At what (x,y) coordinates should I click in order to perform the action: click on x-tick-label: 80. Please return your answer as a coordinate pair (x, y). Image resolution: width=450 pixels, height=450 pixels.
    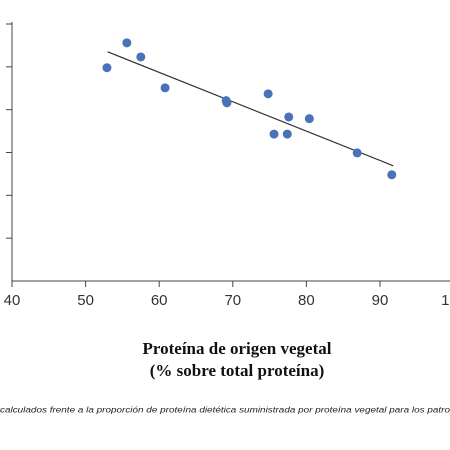
    Looking at the image, I should click on (306, 300).